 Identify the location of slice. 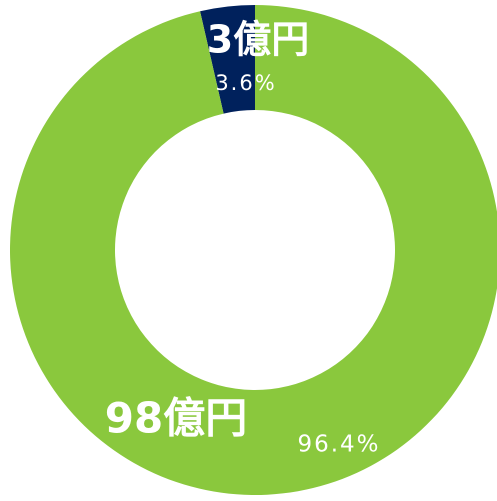
(227, 59).